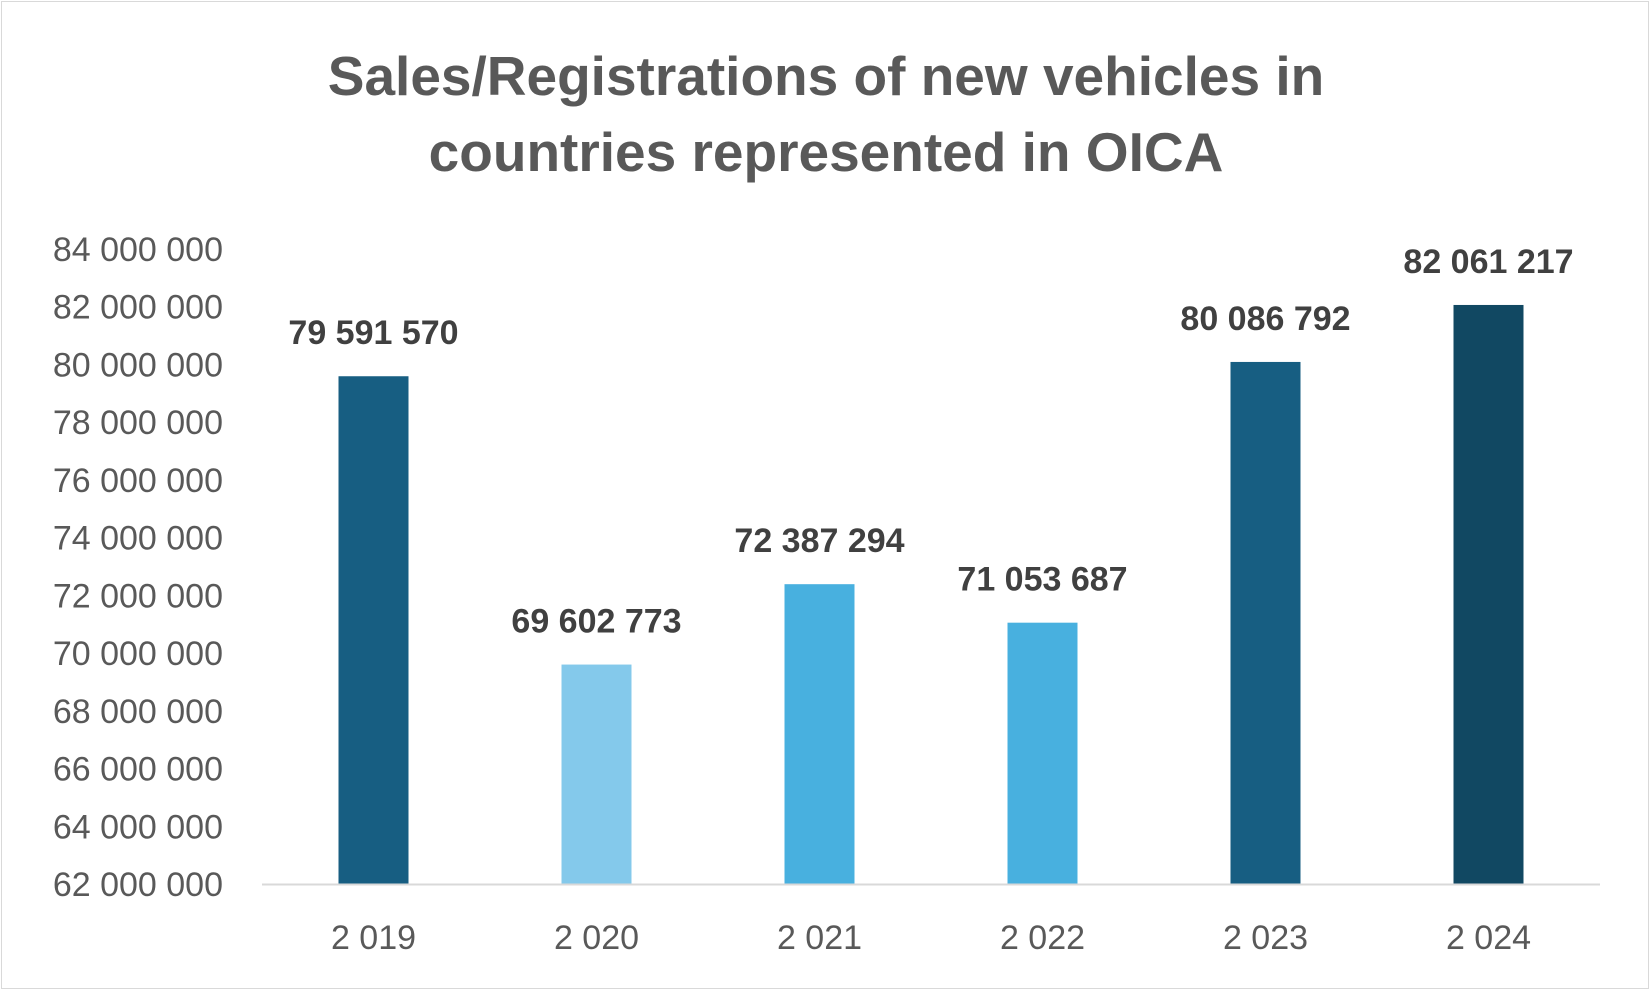  Describe the element at coordinates (138, 712) in the screenshot. I see `y-tick-label: 68 000 000` at that location.